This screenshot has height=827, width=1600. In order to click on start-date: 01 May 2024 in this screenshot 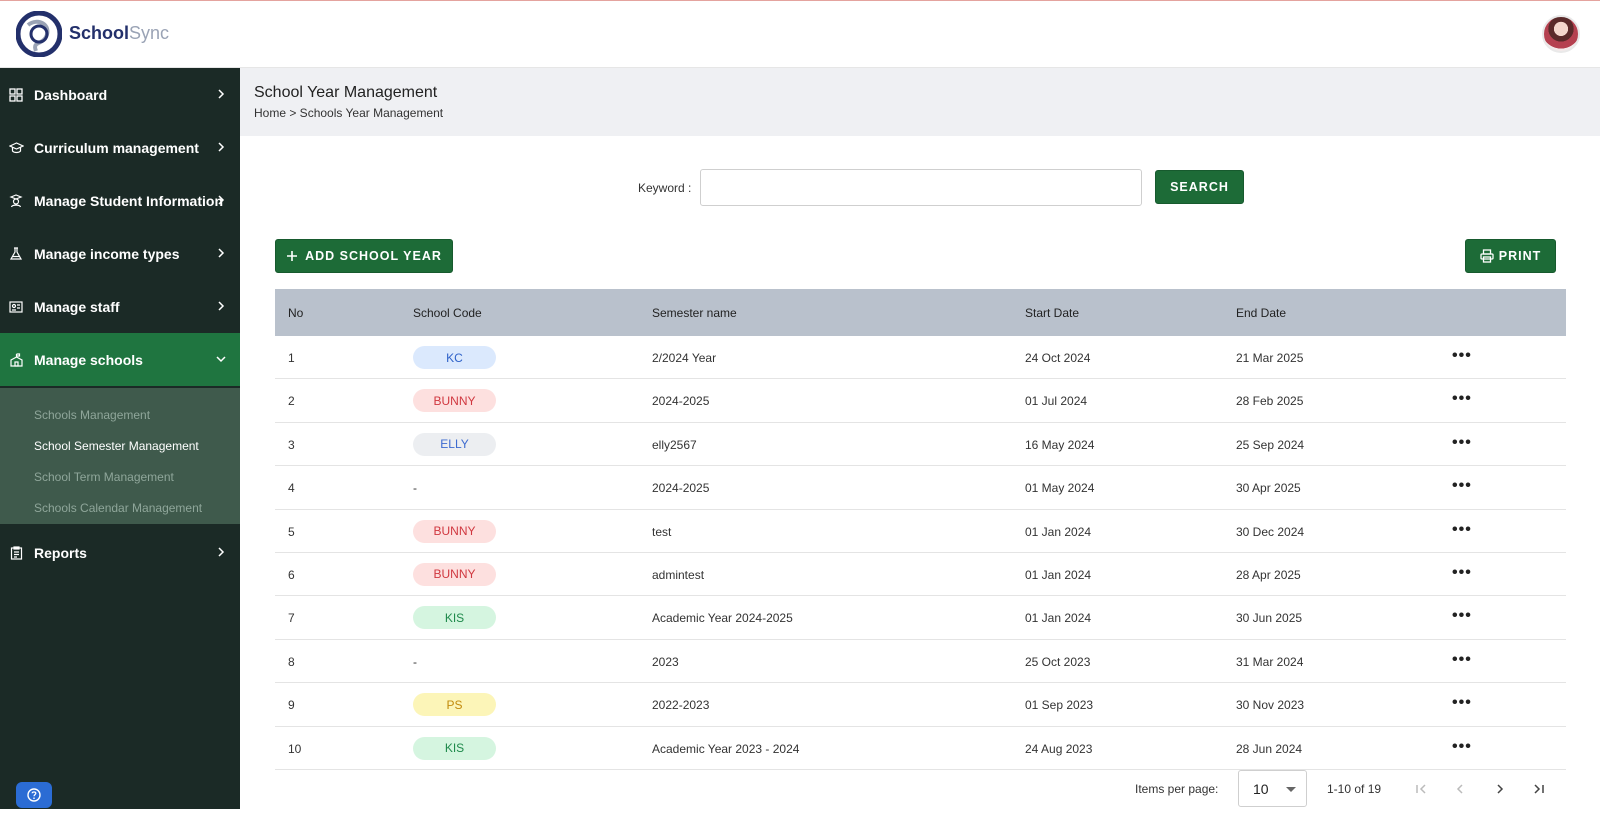, I will do `click(1060, 488)`.